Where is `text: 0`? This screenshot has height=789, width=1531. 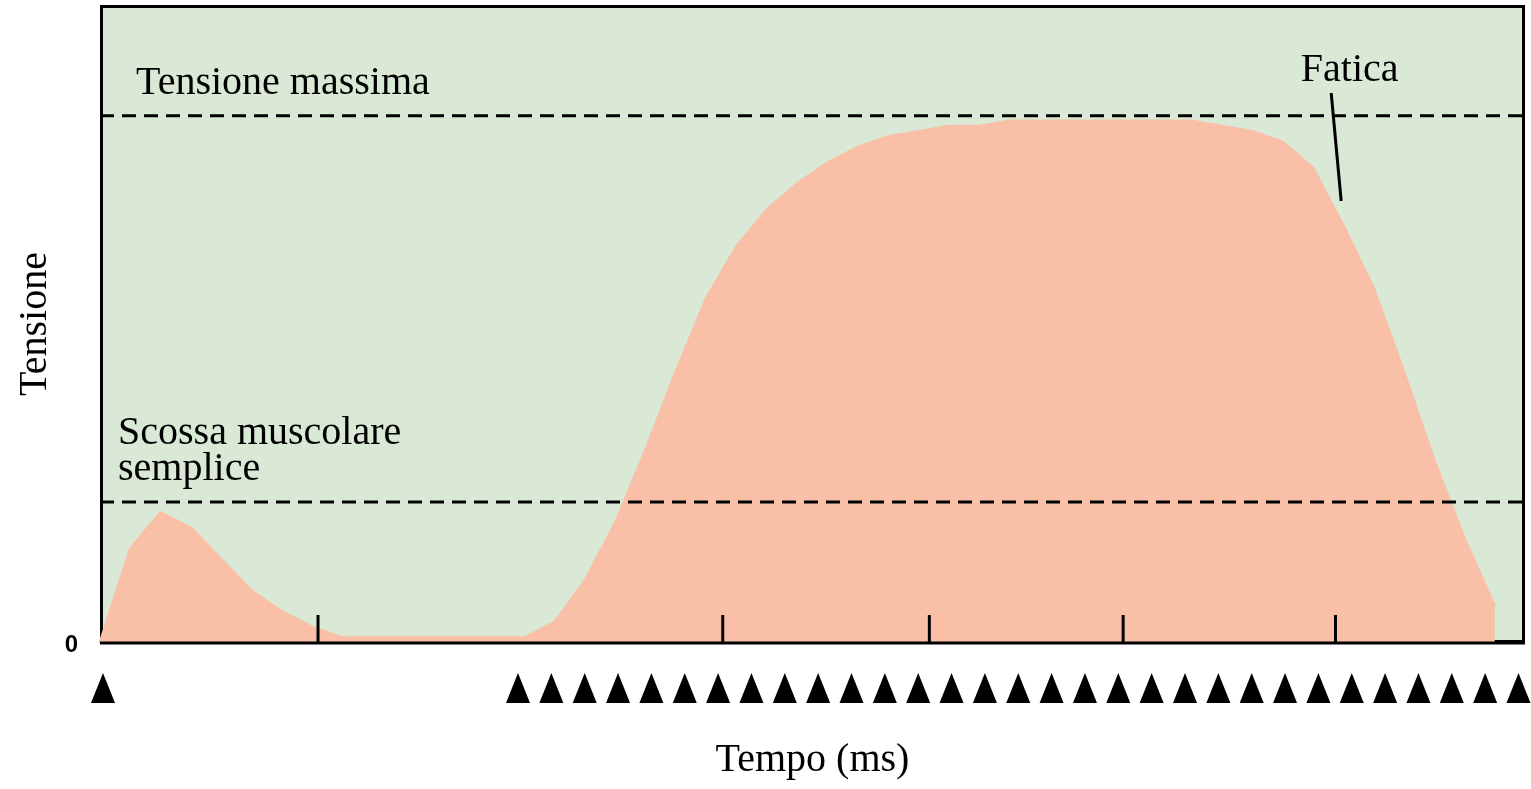
text: 0 is located at coordinates (71, 643).